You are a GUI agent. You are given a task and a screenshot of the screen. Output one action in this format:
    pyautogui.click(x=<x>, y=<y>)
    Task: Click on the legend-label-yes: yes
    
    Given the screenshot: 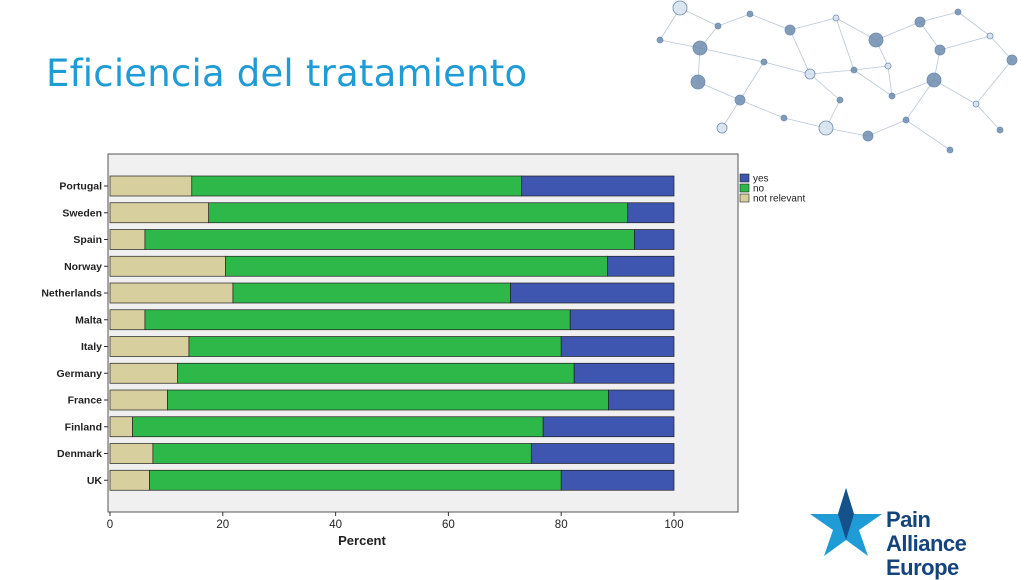 What is the action you would take?
    pyautogui.click(x=761, y=179)
    